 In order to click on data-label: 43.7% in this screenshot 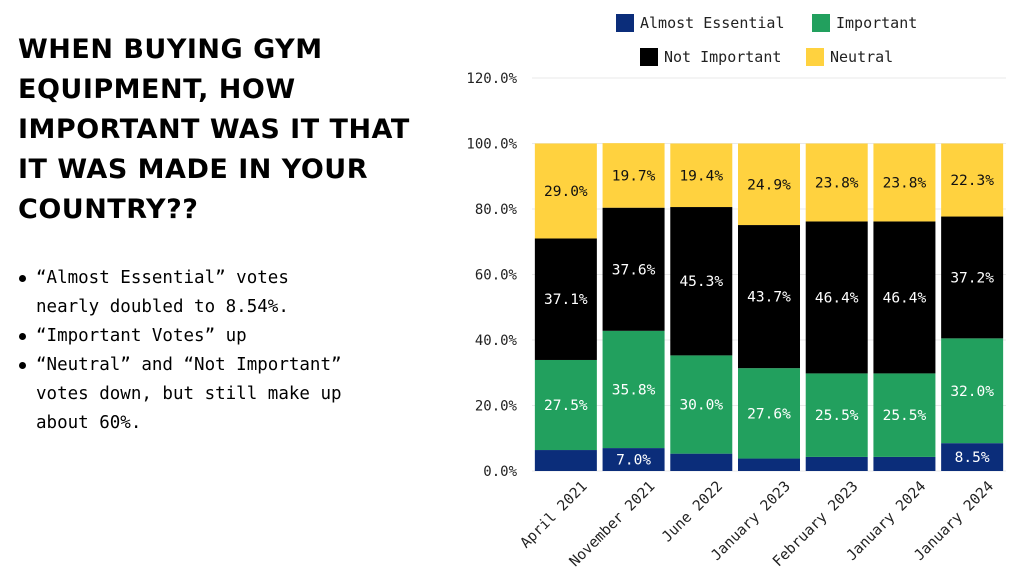, I will do `click(769, 298)`.